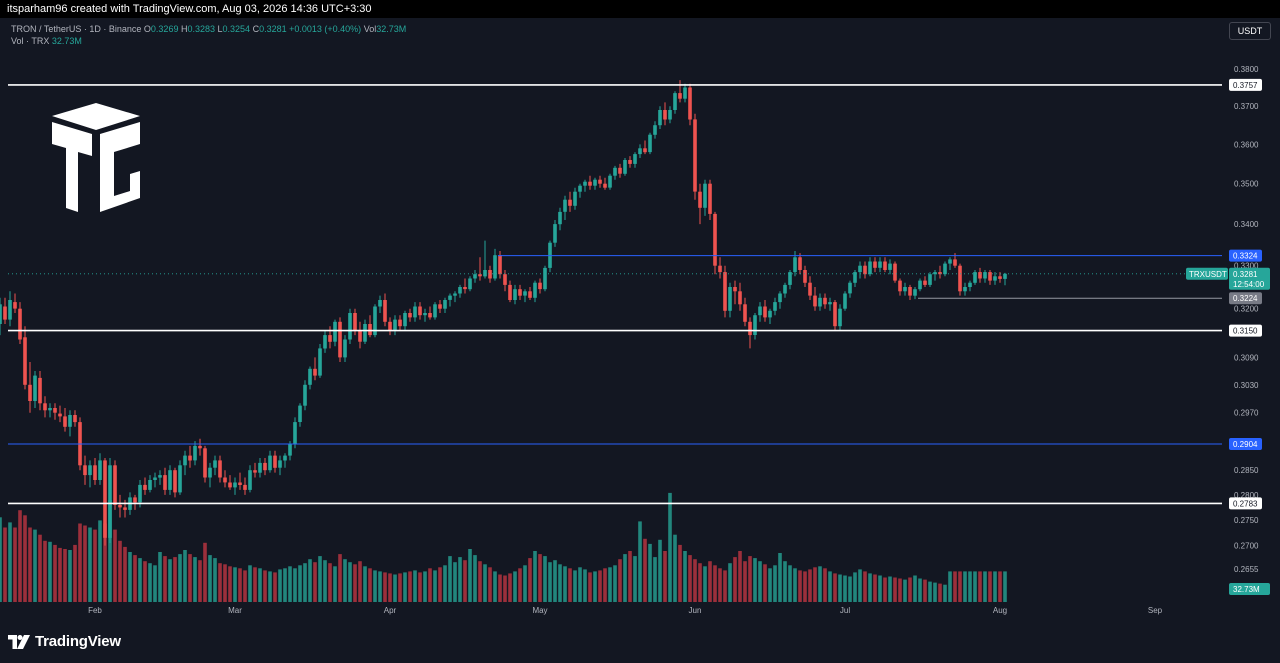 The width and height of the screenshot is (1280, 663). Describe the element at coordinates (64, 641) in the screenshot. I see `tradingview-brand: TradingView` at that location.